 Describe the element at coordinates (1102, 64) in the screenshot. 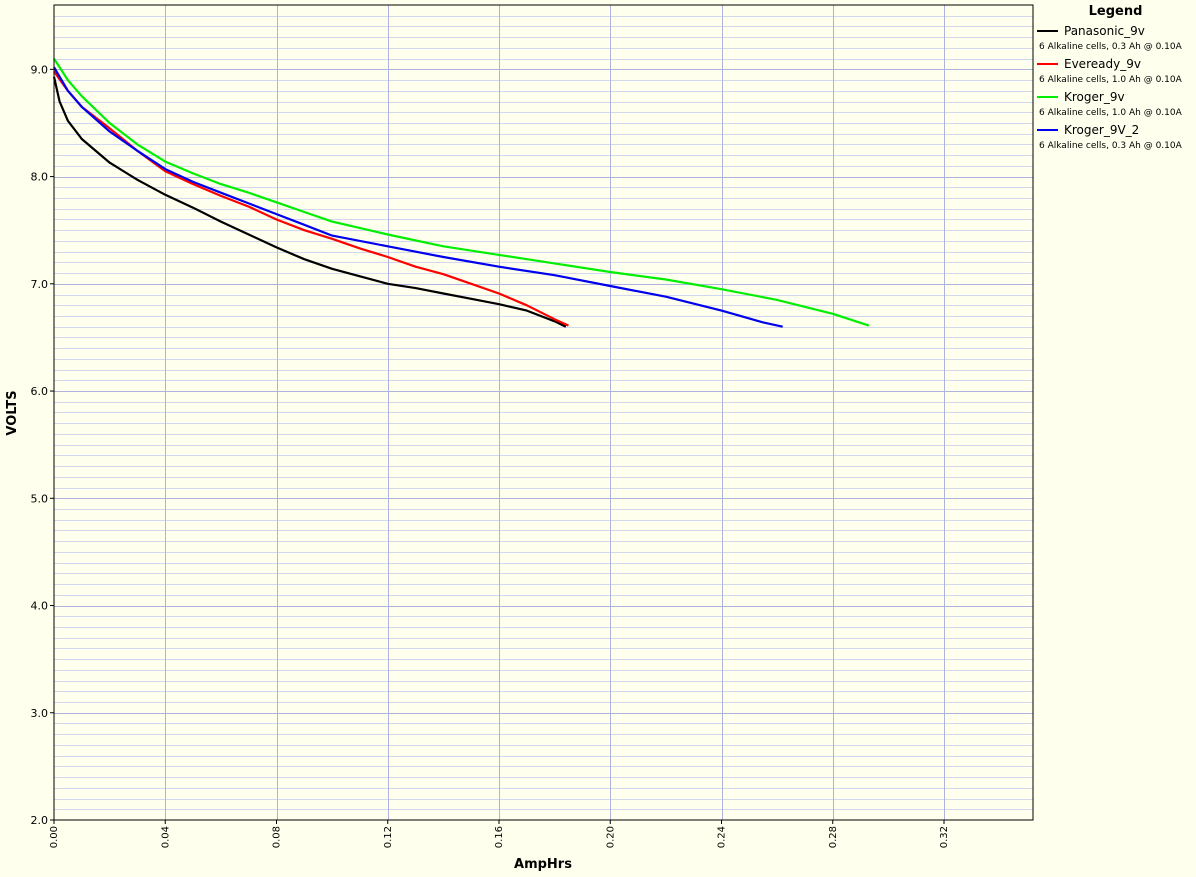

I see `legend-series-name: Eveready_9v` at that location.